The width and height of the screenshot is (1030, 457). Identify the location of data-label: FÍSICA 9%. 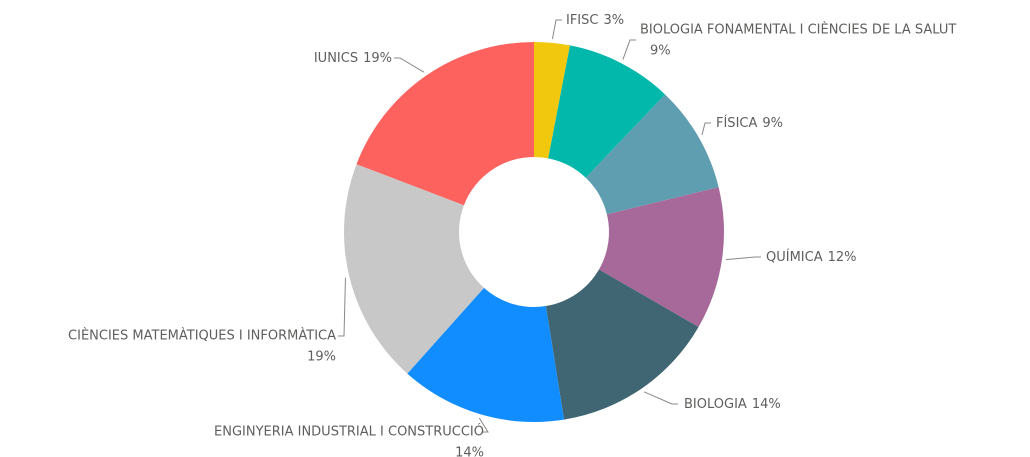
(749, 123).